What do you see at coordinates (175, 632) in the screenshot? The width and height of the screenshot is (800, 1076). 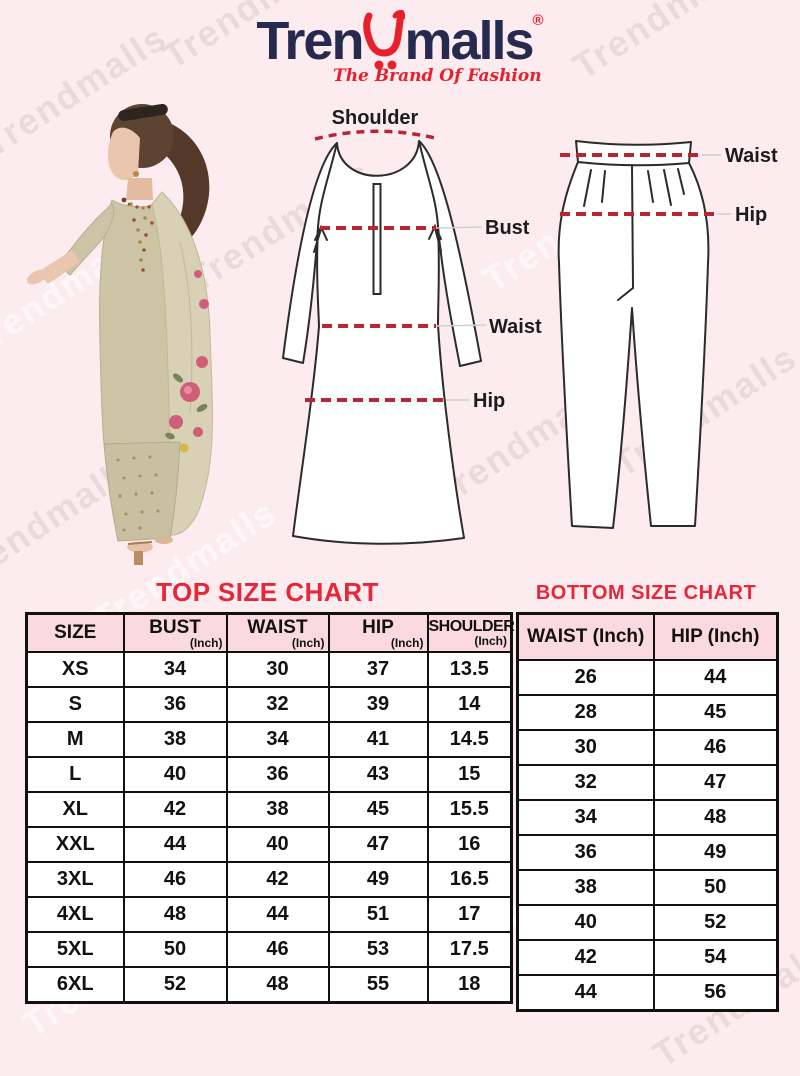 I see `header-bust: BUST (Inch)` at bounding box center [175, 632].